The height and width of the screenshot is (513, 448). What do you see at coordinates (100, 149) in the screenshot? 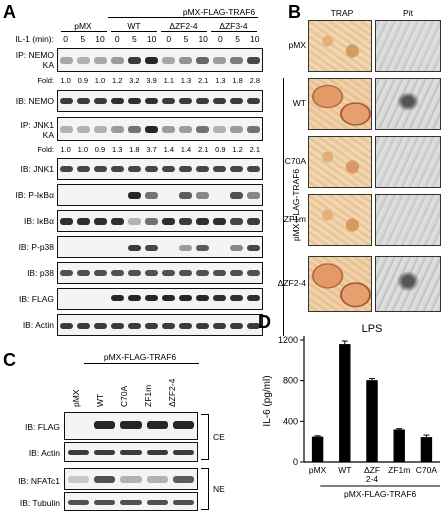
I see `fold-jnk-row-value: 0.9` at bounding box center [100, 149].